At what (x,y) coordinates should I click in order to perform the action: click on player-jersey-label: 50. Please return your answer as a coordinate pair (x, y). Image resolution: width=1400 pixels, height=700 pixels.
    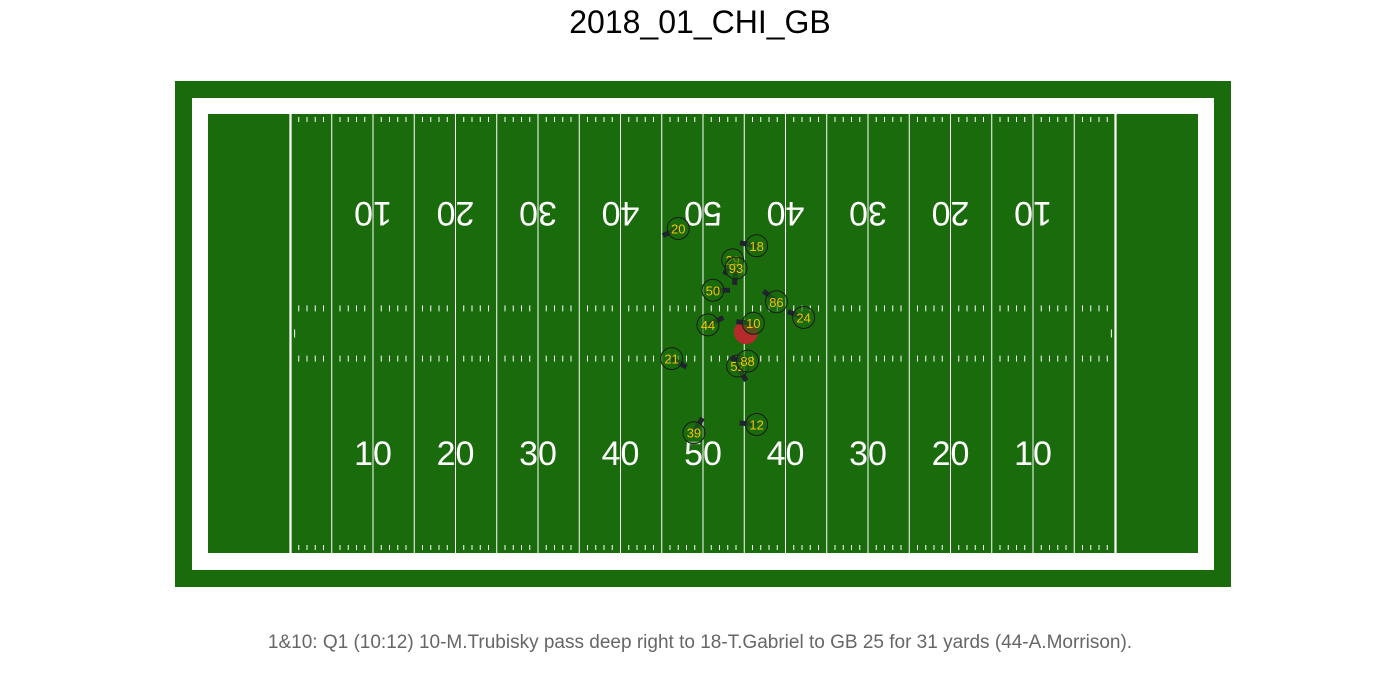
    Looking at the image, I should click on (713, 290).